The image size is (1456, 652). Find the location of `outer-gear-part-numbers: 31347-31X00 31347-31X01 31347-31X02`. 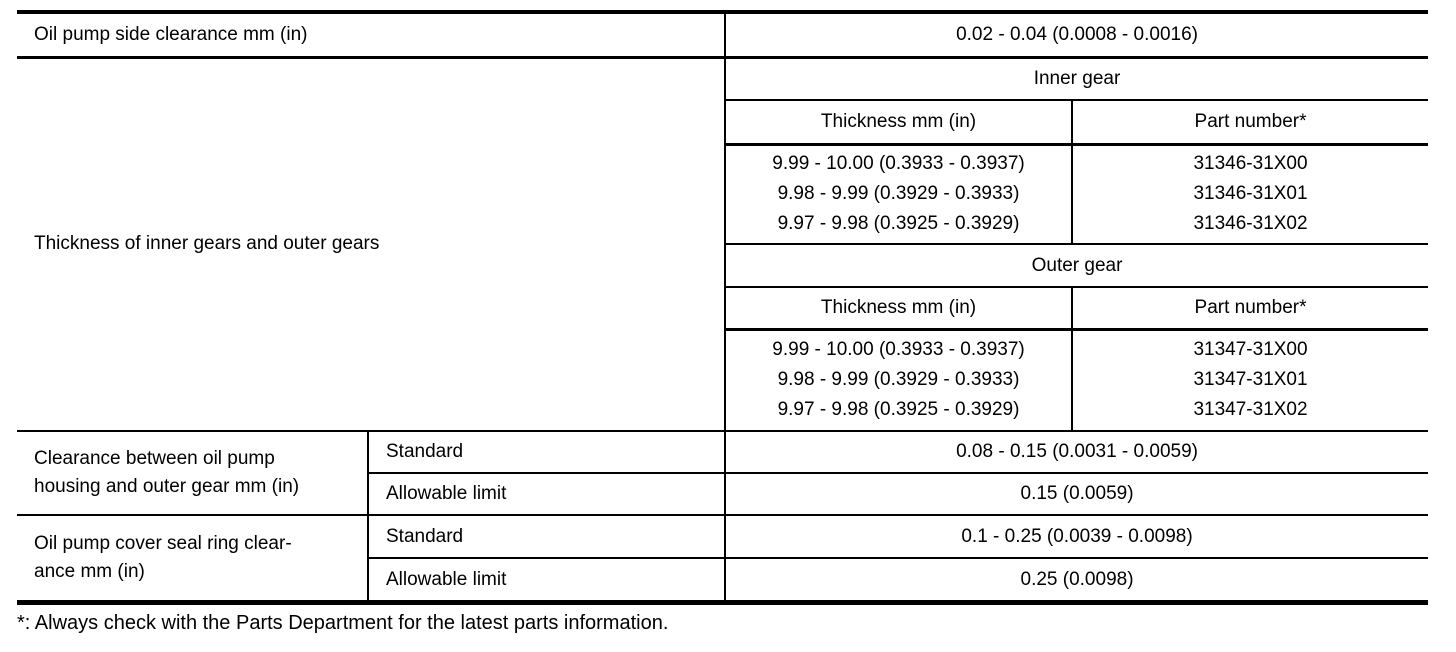

outer-gear-part-numbers: 31347-31X00 31347-31X01 31347-31X02 is located at coordinates (1250, 380).